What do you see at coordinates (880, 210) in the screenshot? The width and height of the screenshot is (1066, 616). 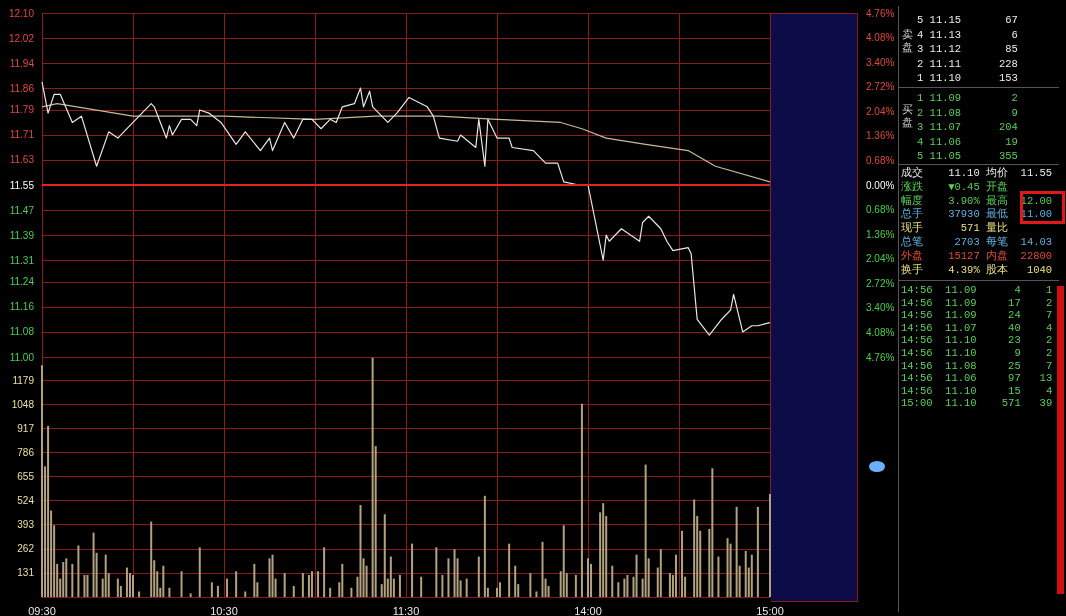 I see `y2-tick-label: 0.68%` at bounding box center [880, 210].